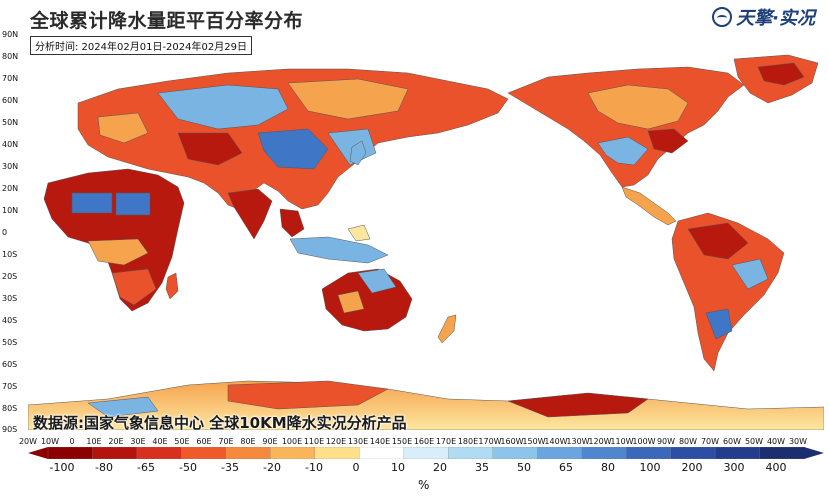  What do you see at coordinates (10, 386) in the screenshot?
I see `lat-label: 70S` at bounding box center [10, 386].